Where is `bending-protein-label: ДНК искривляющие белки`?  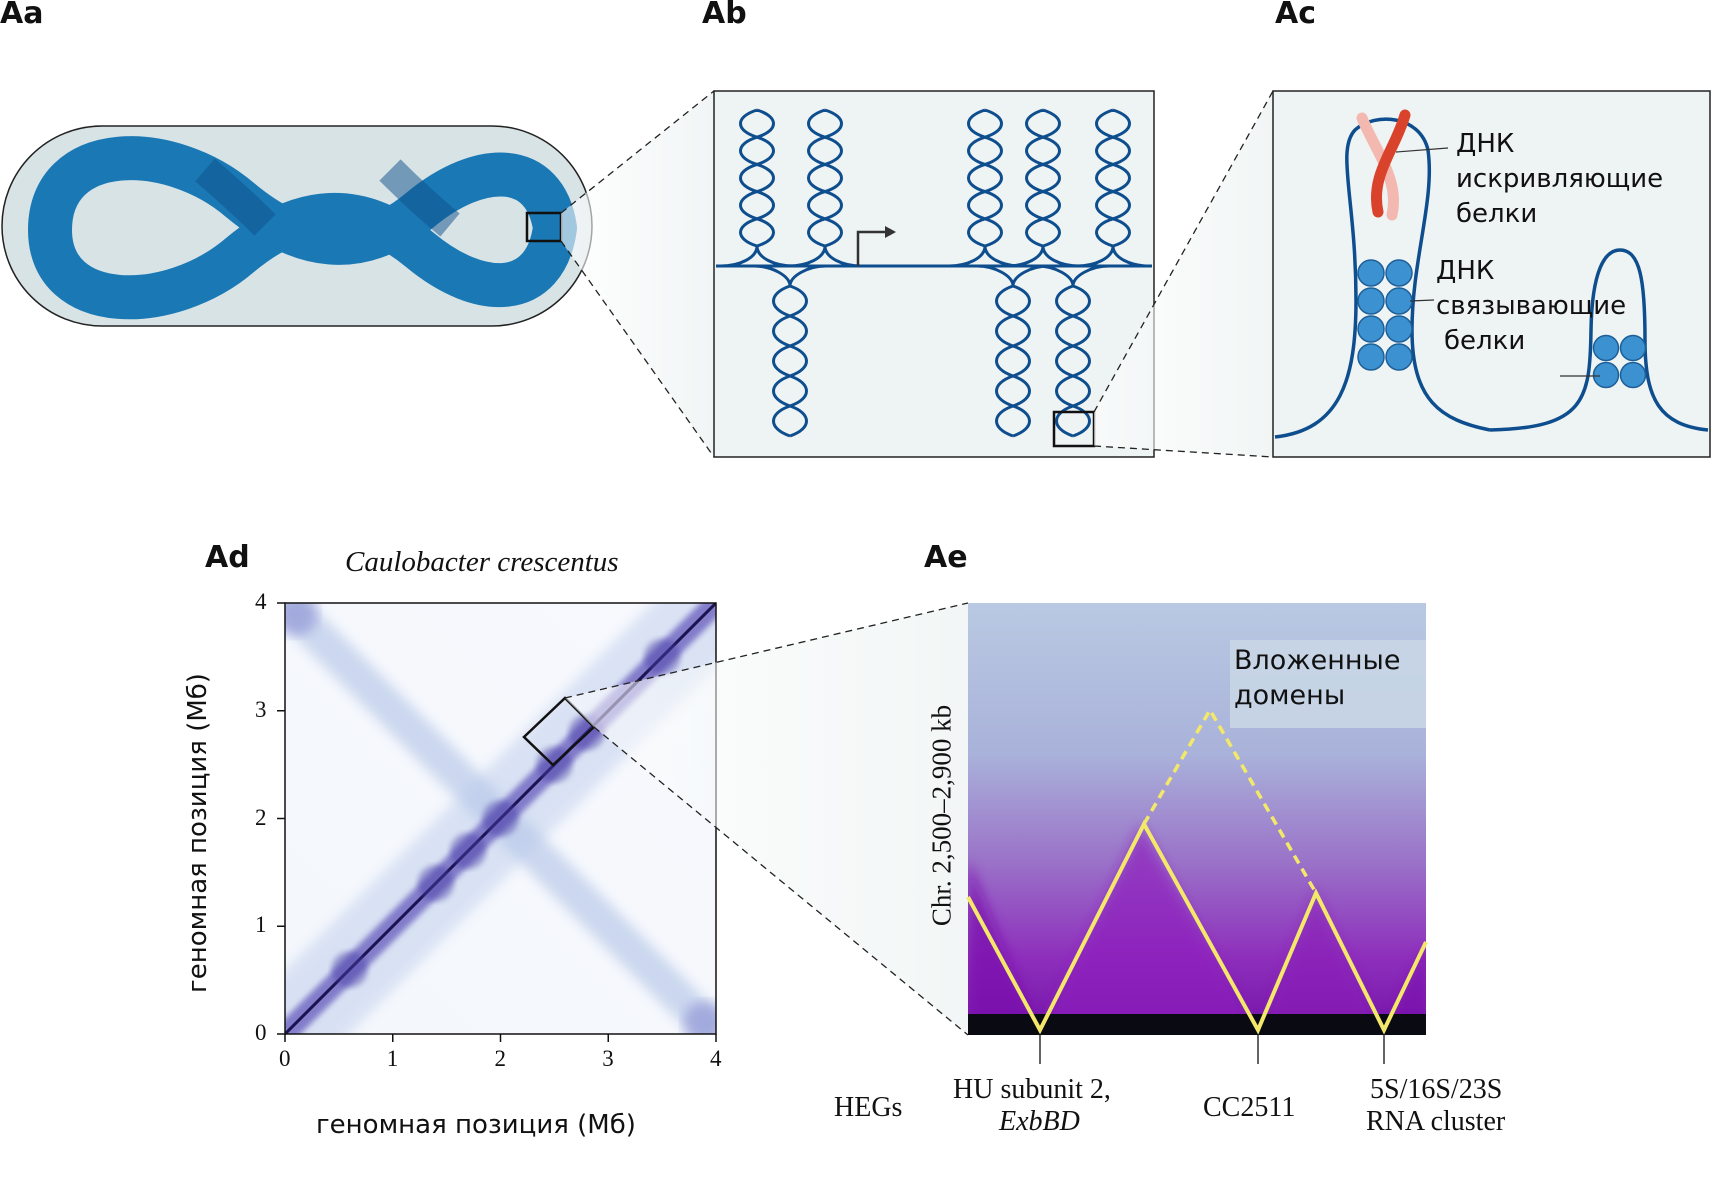
bending-protein-label: ДНК искривляющие белки is located at coordinates (1560, 179).